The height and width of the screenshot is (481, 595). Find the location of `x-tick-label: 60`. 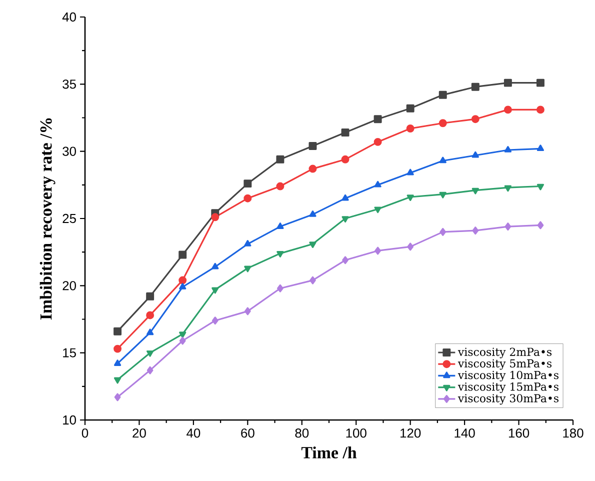

x-tick-label: 60 is located at coordinates (247, 433).